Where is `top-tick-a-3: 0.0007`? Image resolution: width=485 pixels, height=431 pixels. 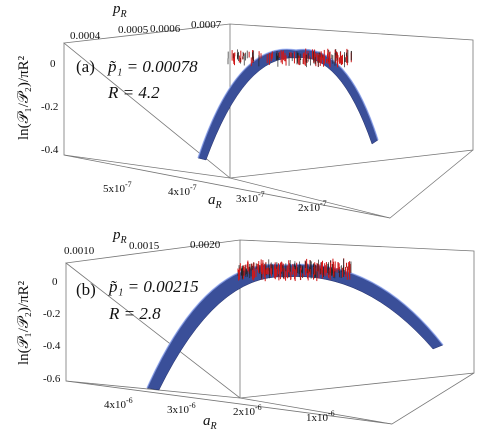 top-tick-a-3: 0.0007 is located at coordinates (206, 25).